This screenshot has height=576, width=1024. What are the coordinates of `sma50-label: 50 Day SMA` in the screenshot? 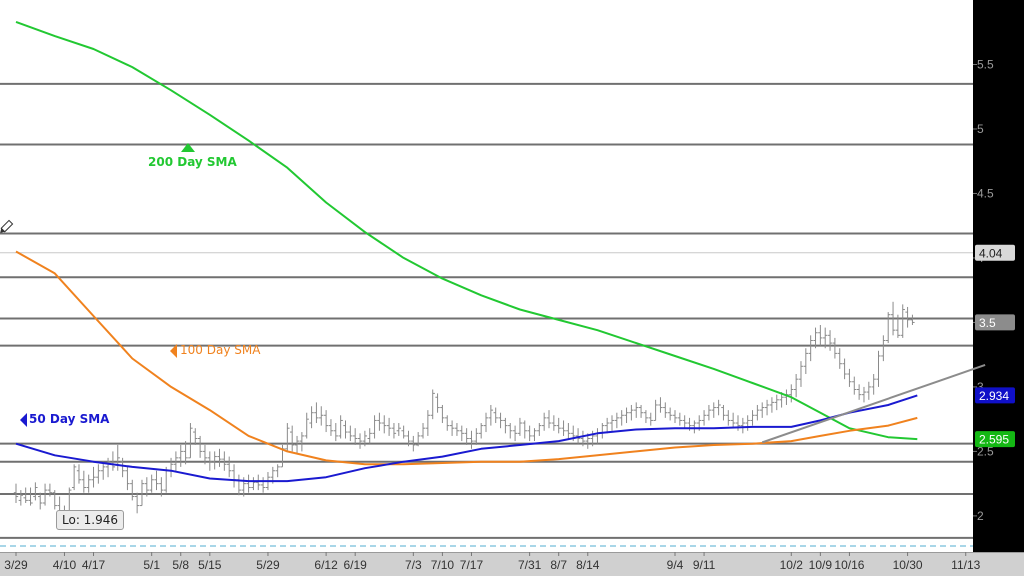 It's located at (69, 419).